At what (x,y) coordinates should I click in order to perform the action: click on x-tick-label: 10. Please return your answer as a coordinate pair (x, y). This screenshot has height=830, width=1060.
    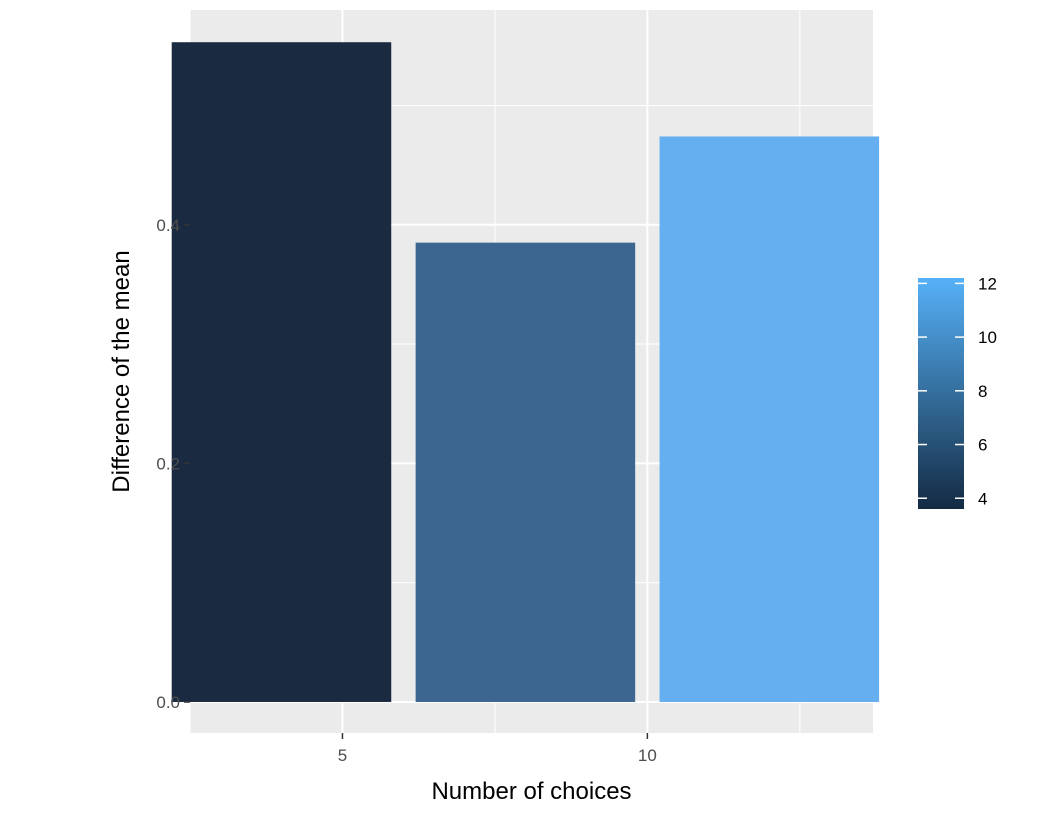
    Looking at the image, I should click on (647, 755).